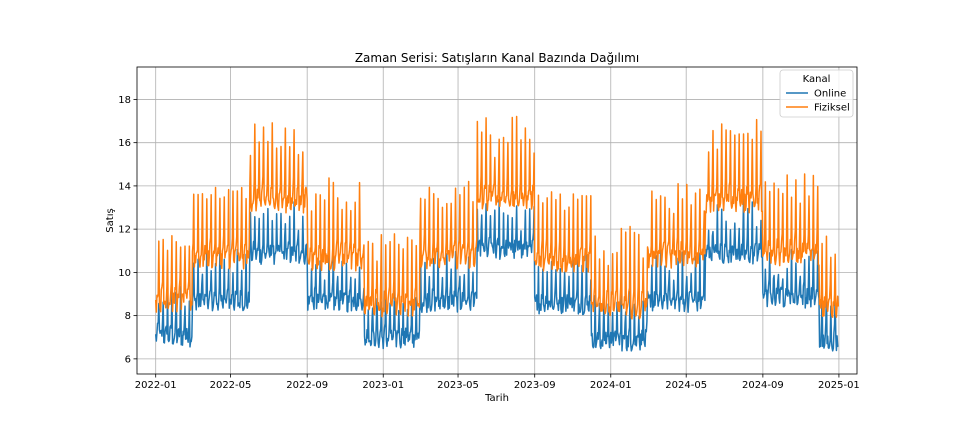 This screenshot has width=969, height=438. Describe the element at coordinates (383, 385) in the screenshot. I see `x-tick-label: 2023-01` at that location.